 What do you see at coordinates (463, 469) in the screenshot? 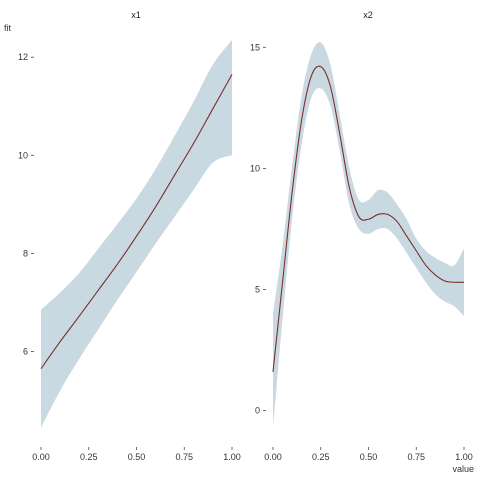
I see `x-axis-label: value` at bounding box center [463, 469].